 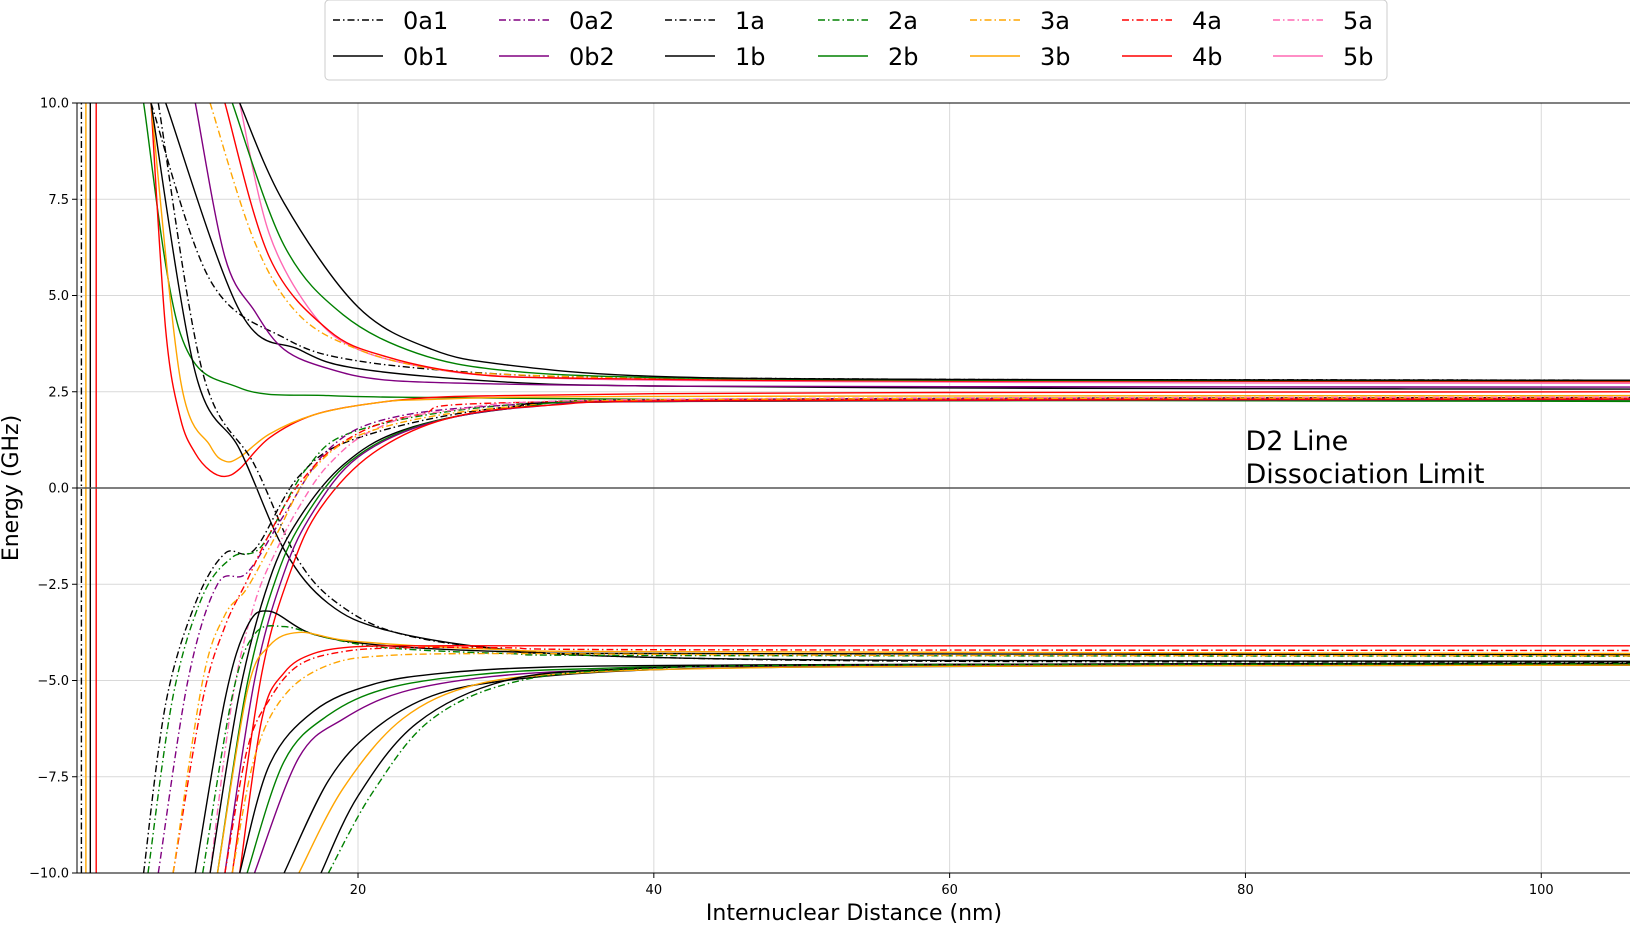 I want to click on legend-label: 1a, so click(x=750, y=21).